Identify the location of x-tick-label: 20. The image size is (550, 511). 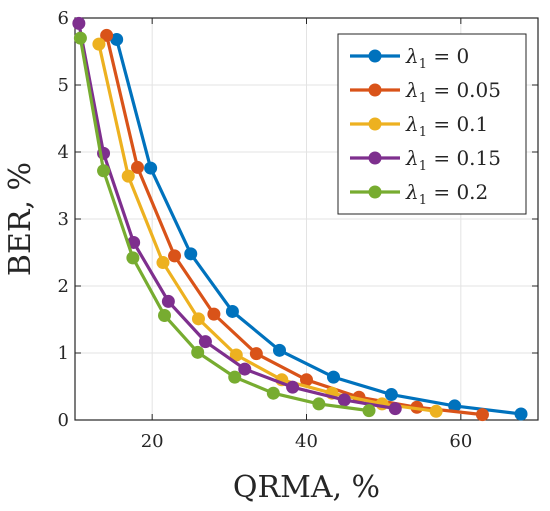
(152, 441).